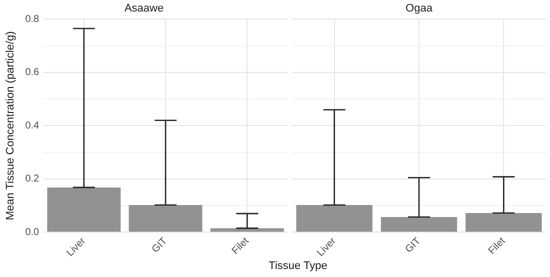  What do you see at coordinates (32, 19) in the screenshot?
I see `y-tick-label: 0.8` at bounding box center [32, 19].